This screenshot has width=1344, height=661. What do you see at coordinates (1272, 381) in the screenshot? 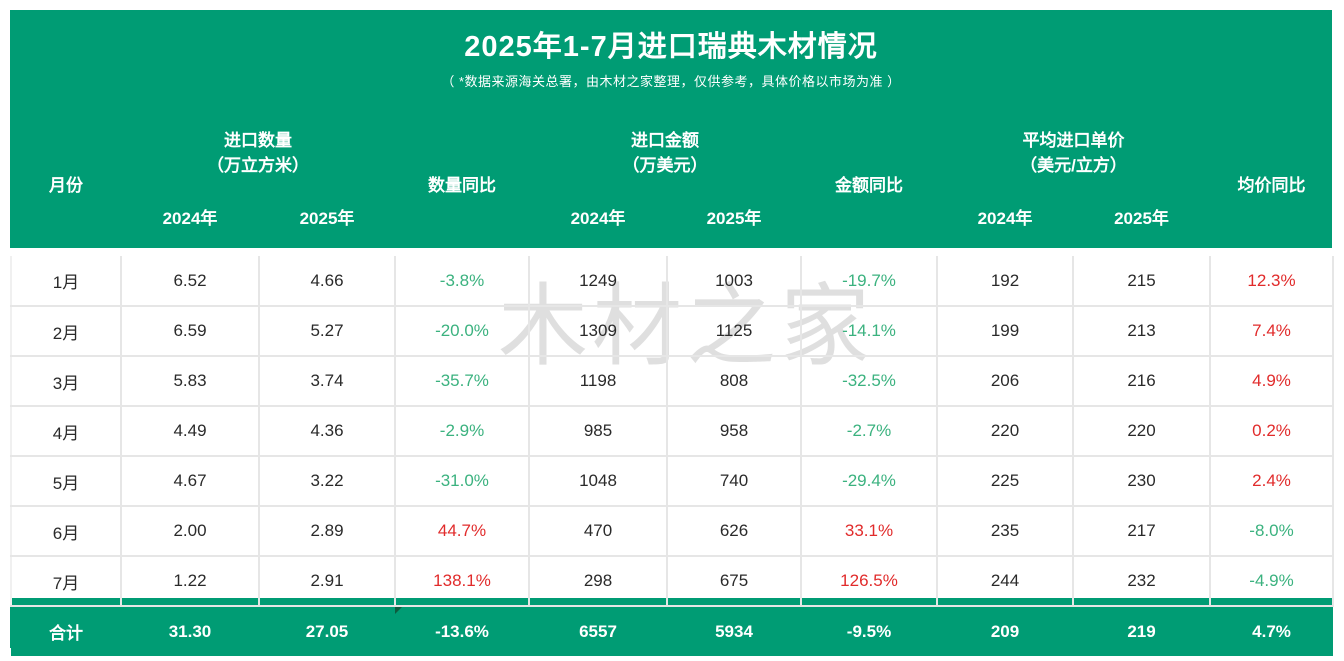
I see `yoy-cell: 4.9%` at bounding box center [1272, 381].